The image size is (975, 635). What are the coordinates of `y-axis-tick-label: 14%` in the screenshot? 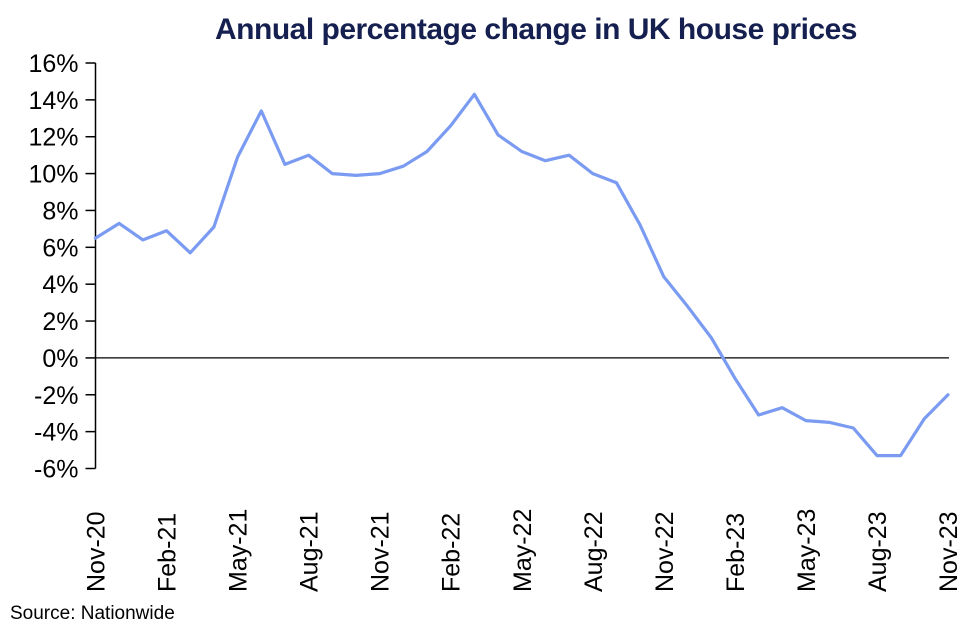 It's located at (53, 101).